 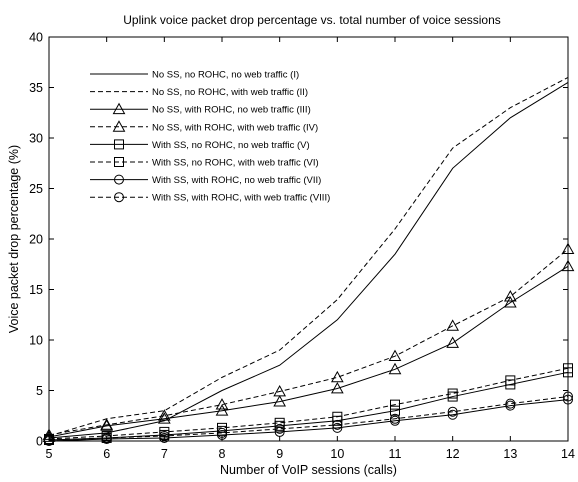 What do you see at coordinates (235, 127) in the screenshot?
I see `legend-label: No SS, with ROHC, with web traffic (IV)` at bounding box center [235, 127].